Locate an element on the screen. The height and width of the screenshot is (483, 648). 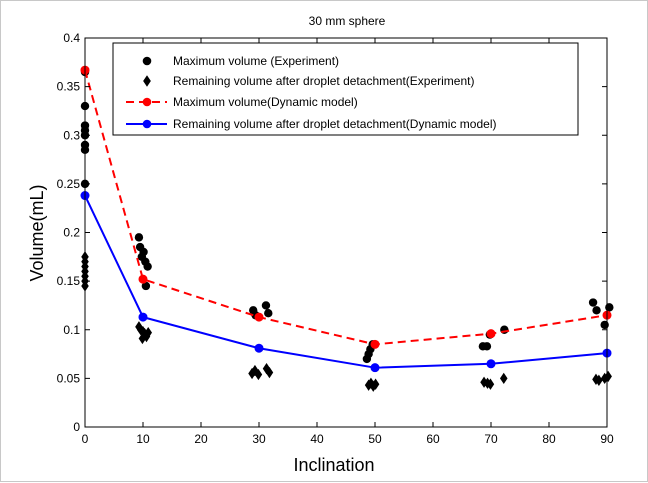
x-axis-label: Inclination is located at coordinates (333, 465).